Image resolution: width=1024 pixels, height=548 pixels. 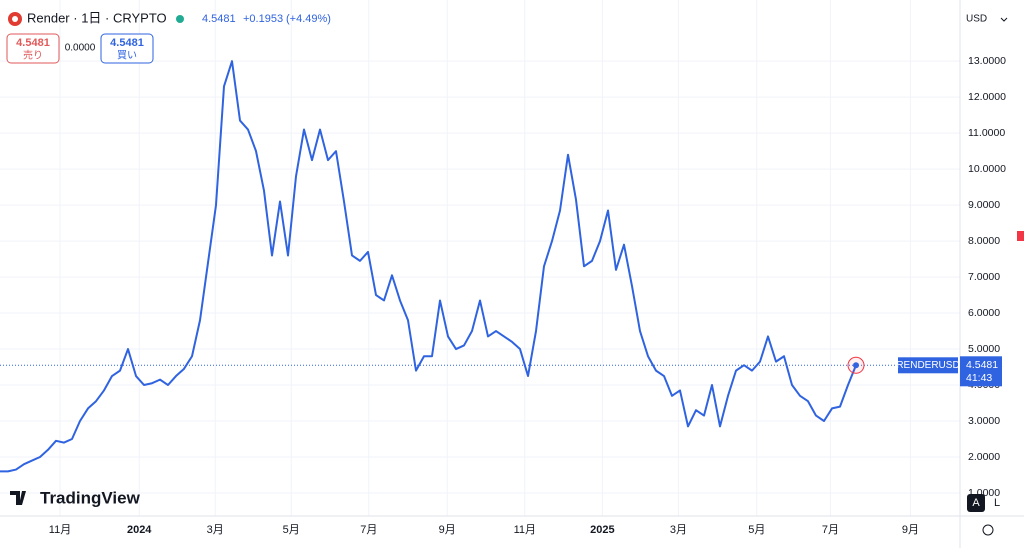 I want to click on y-tick-label: 2.0000, so click(x=984, y=457).